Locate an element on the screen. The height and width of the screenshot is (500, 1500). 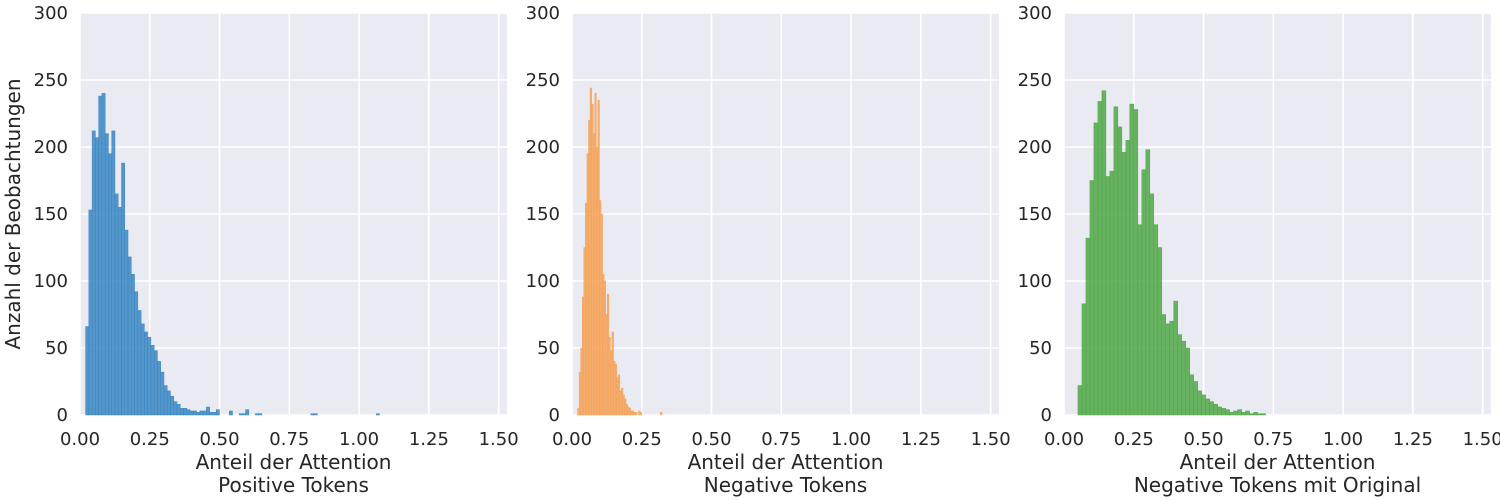
y-tick-label: 100 is located at coordinates (51, 281).